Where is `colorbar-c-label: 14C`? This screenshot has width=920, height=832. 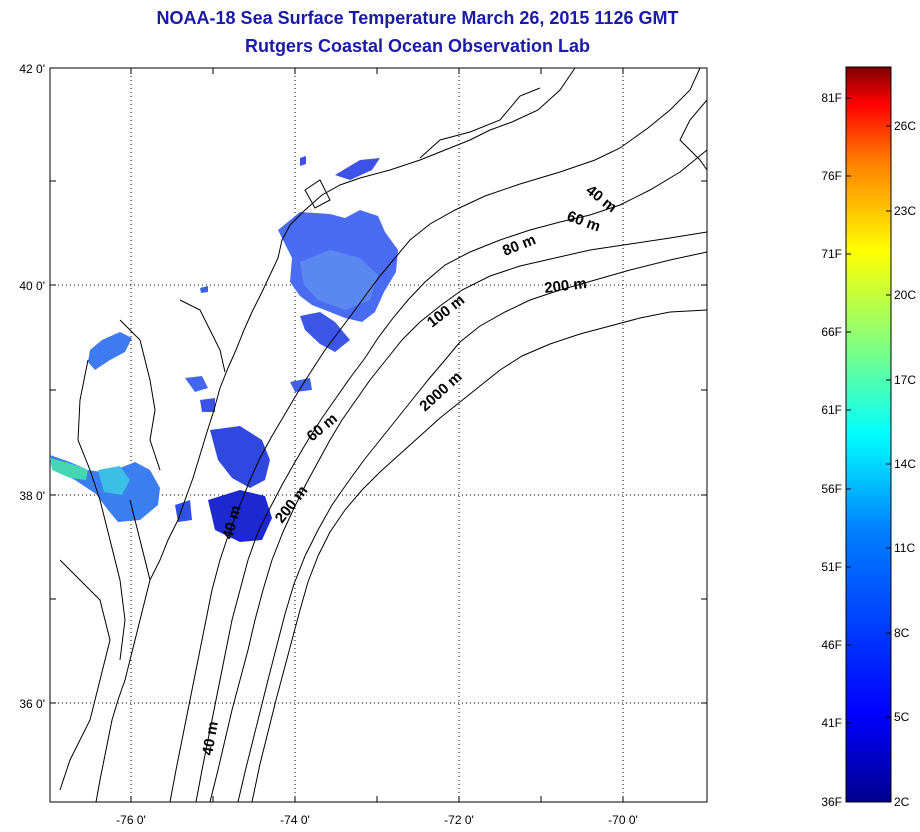 colorbar-c-label: 14C is located at coordinates (905, 464).